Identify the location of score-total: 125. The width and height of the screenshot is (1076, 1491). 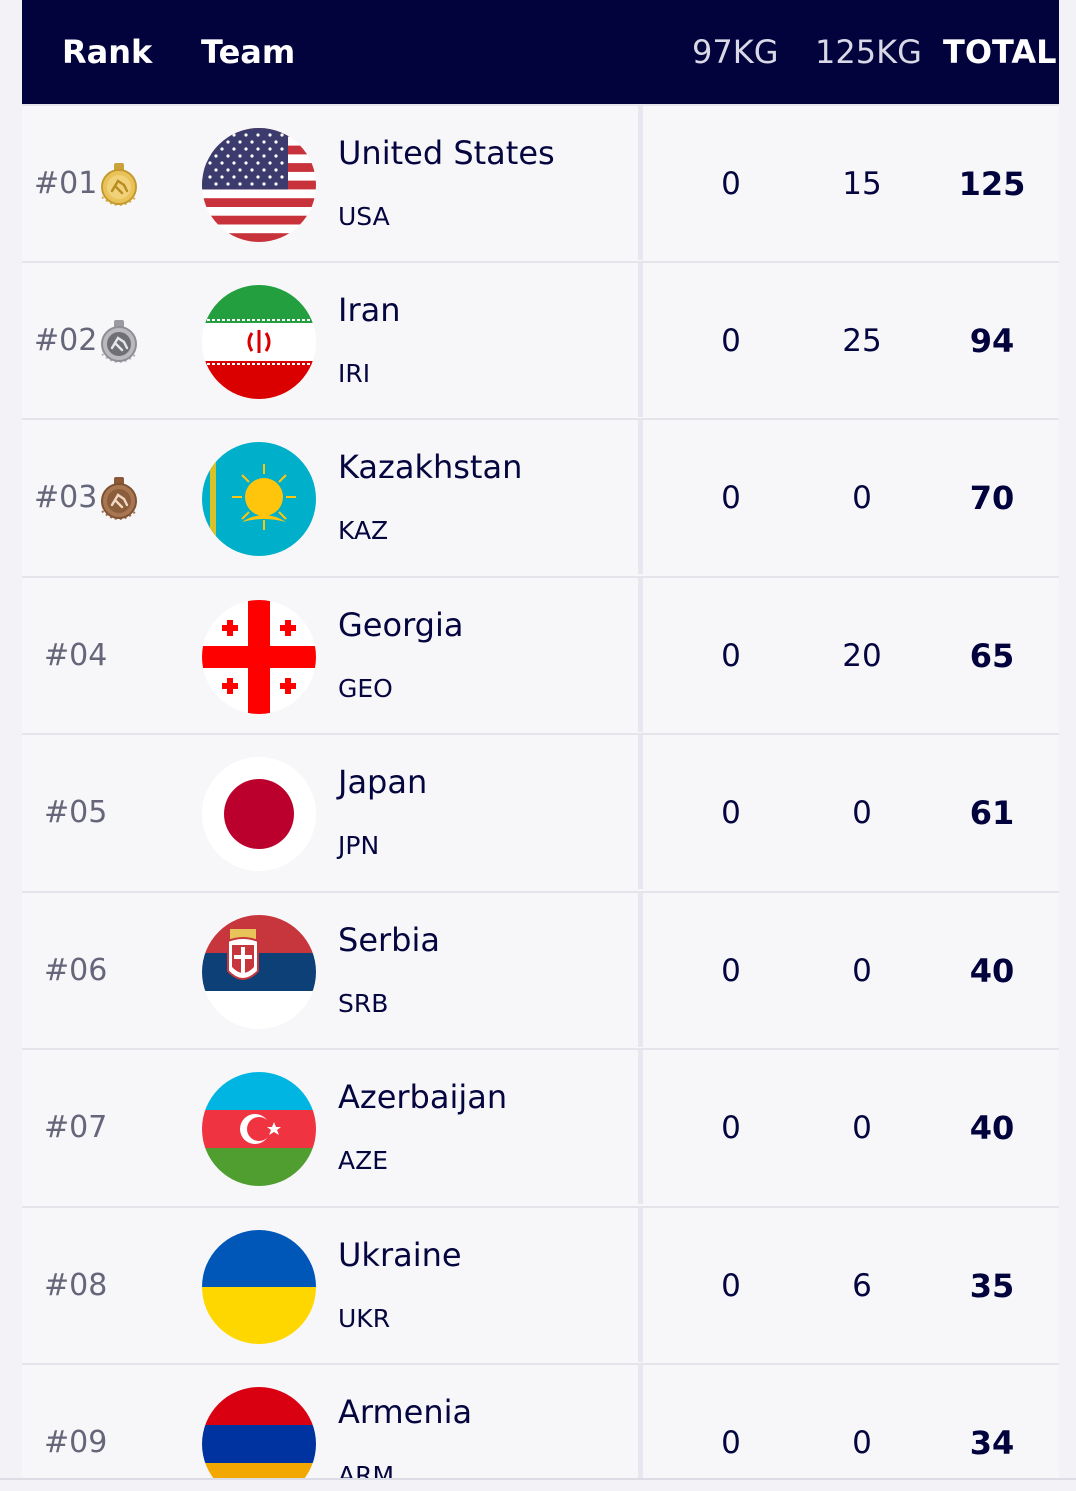
(992, 184).